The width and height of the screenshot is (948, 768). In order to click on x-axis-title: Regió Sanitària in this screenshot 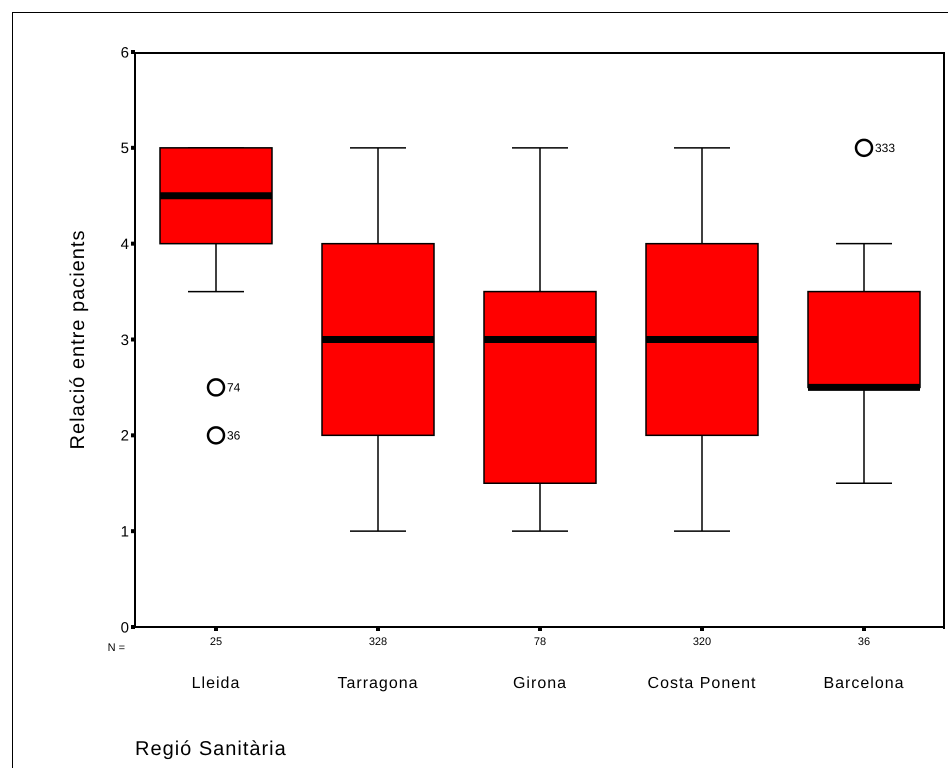, I will do `click(211, 749)`.